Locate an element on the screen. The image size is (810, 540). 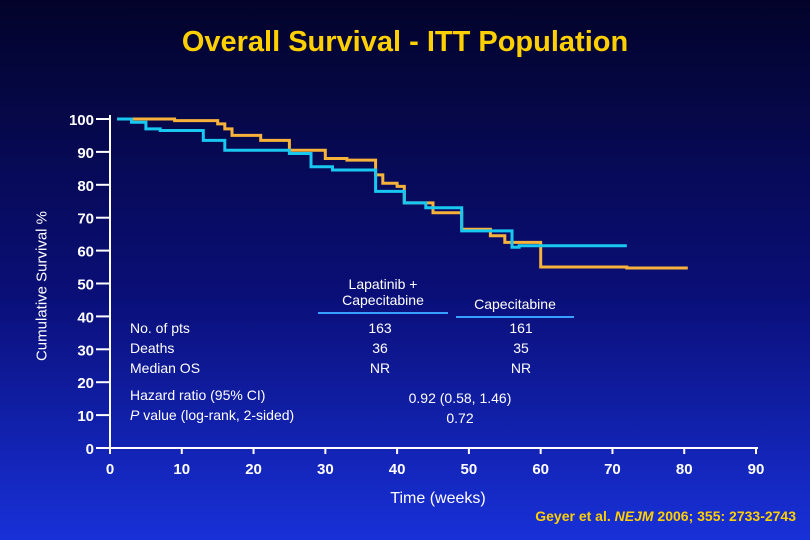
y-tick-label: 60 is located at coordinates (85, 252).